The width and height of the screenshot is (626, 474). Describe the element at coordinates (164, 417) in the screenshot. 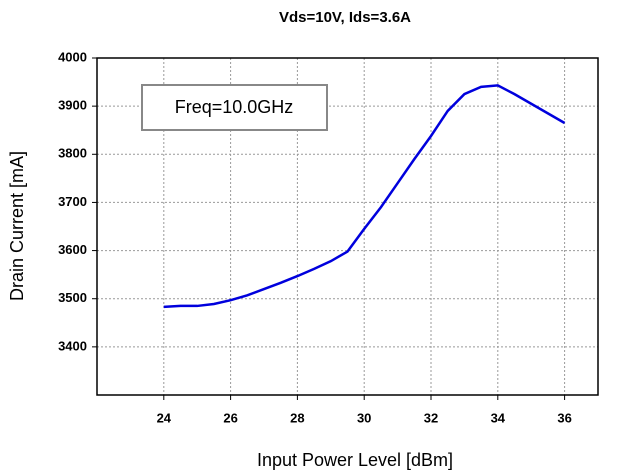

I see `x-tick-label: 24` at that location.